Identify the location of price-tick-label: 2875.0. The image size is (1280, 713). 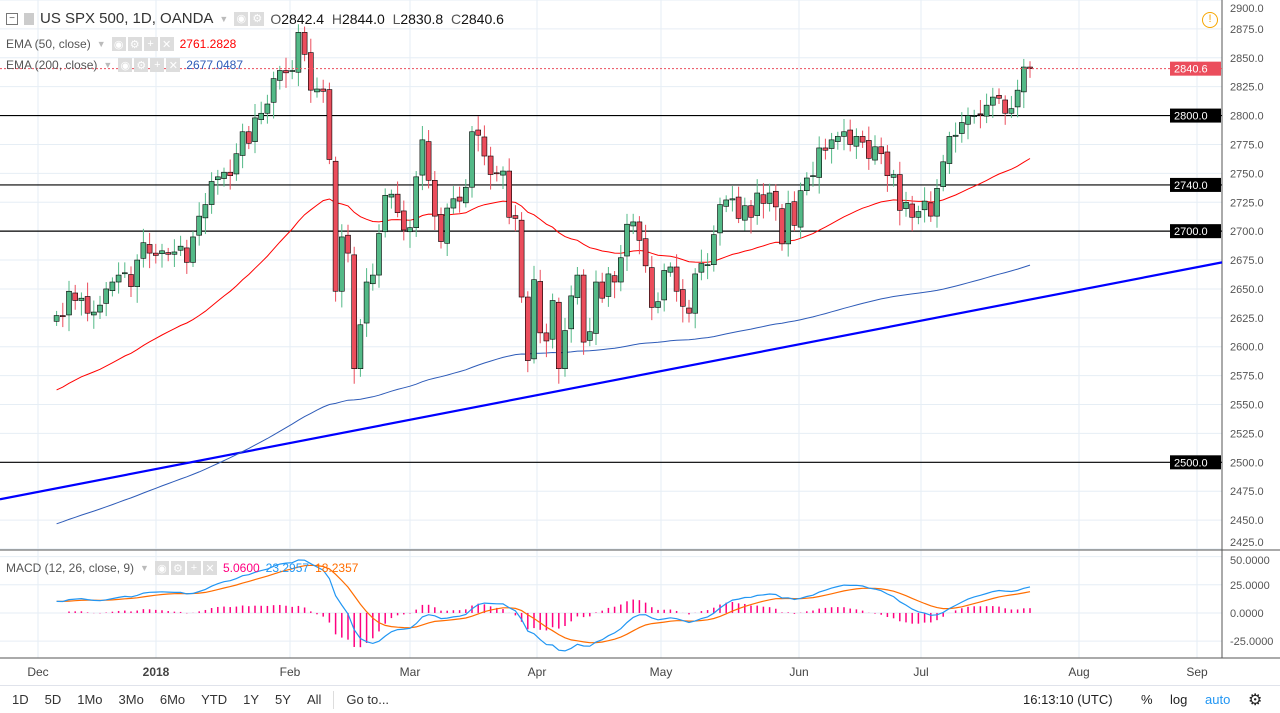
(1247, 30).